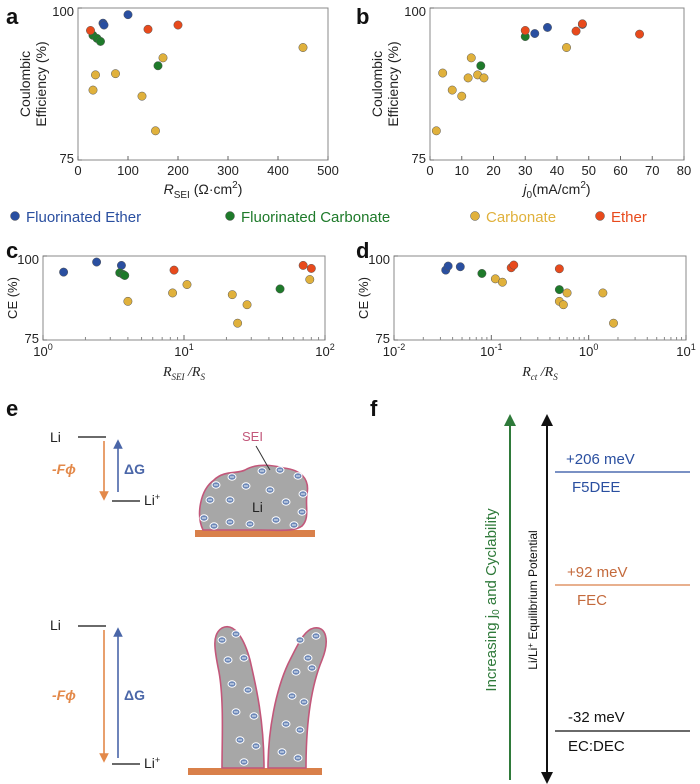 The width and height of the screenshot is (700, 784). Describe the element at coordinates (555, 190) in the screenshot. I see `x-axis-label-b: j0(mA/cm2)` at that location.